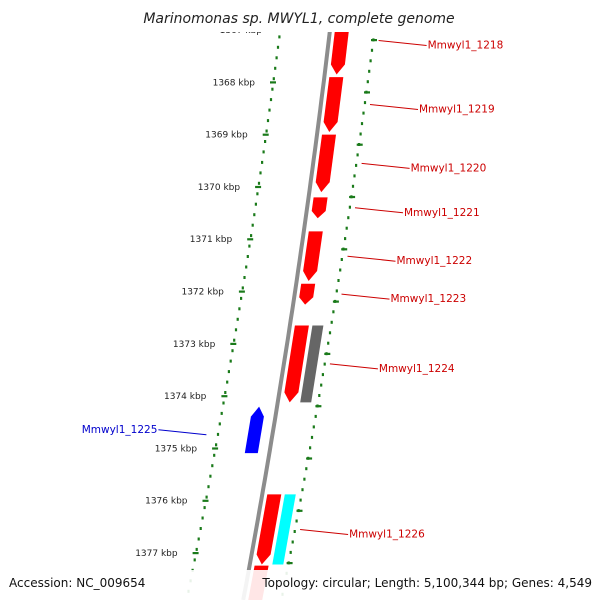  I want to click on kbp-tick-label: 1370 kbp, so click(219, 188).